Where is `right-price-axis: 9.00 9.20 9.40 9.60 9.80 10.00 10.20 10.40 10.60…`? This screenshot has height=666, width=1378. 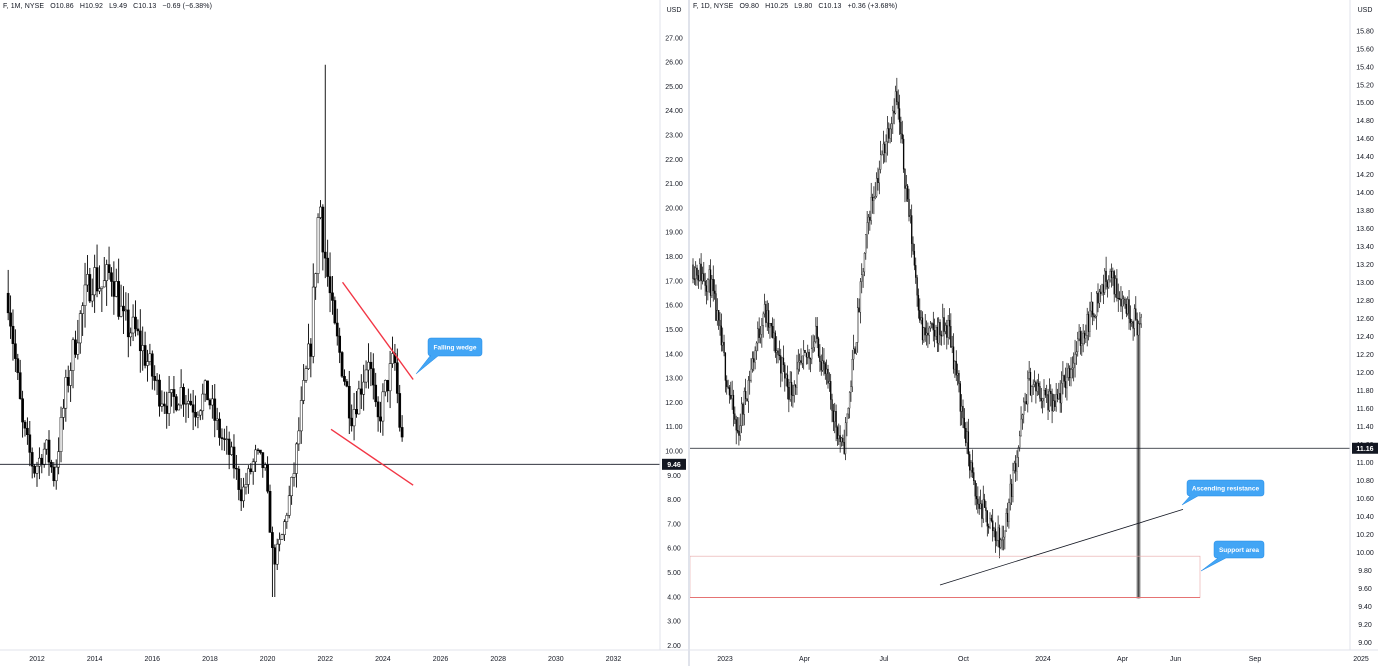 right-price-axis: 9.00 9.20 9.40 9.60 9.80 10.00 10.20 10.40 10.60… is located at coordinates (1361, 325).